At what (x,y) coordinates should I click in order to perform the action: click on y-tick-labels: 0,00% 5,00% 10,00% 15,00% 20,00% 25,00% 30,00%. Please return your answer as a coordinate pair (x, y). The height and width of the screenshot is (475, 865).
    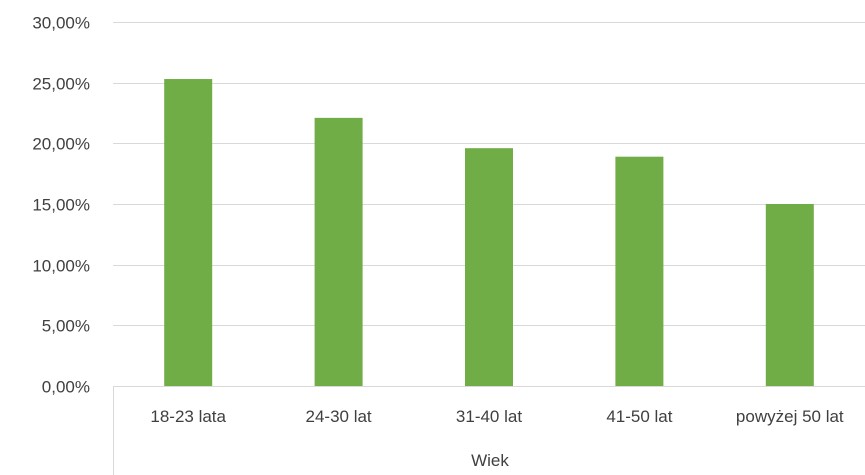
    Looking at the image, I should click on (61, 205).